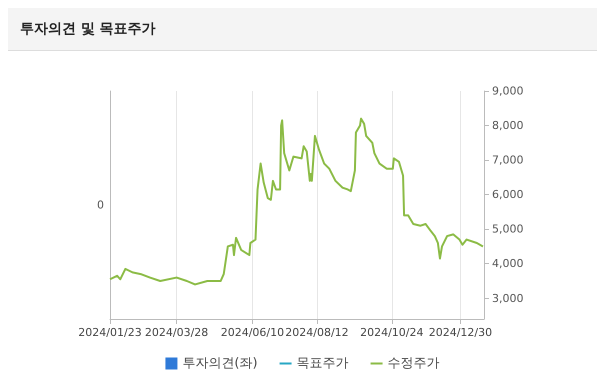 Image resolution: width=605 pixels, height=386 pixels. What do you see at coordinates (100, 205) in the screenshot?
I see `text: 0` at bounding box center [100, 205].